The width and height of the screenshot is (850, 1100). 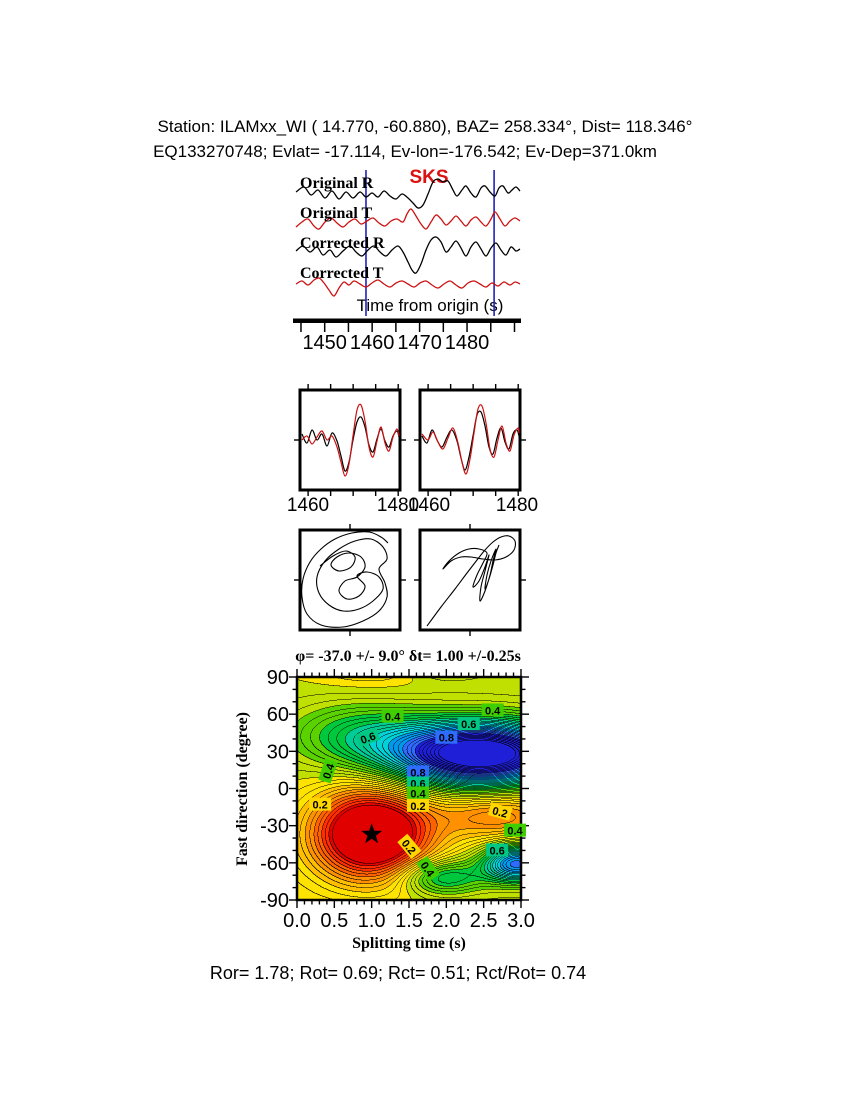 What do you see at coordinates (278, 715) in the screenshot?
I see `surface-y-tick-label: 60` at bounding box center [278, 715].